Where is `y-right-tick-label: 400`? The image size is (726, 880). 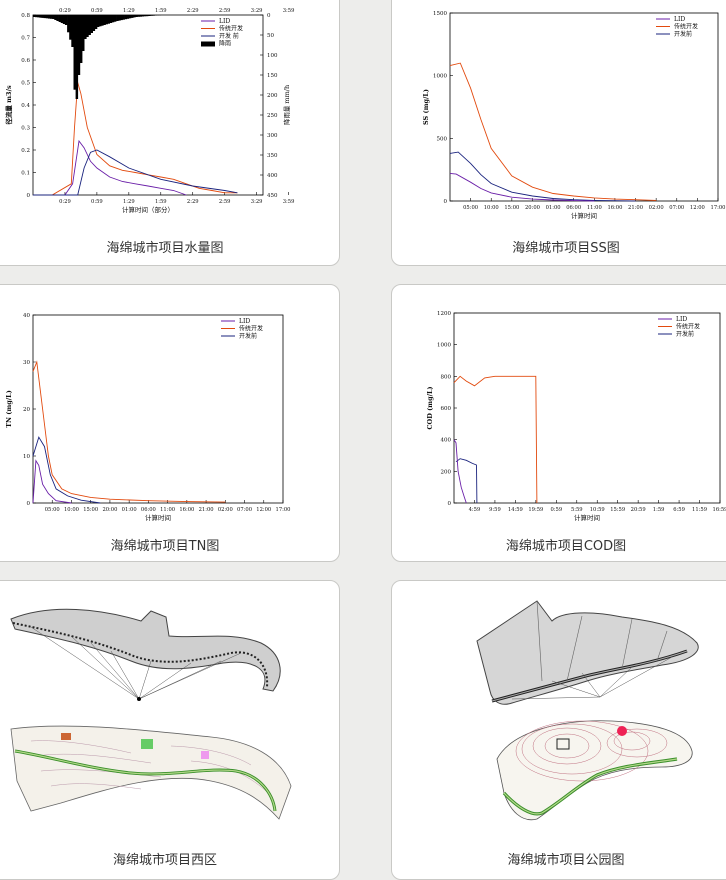 y-right-tick-label: 400 is located at coordinates (272, 176).